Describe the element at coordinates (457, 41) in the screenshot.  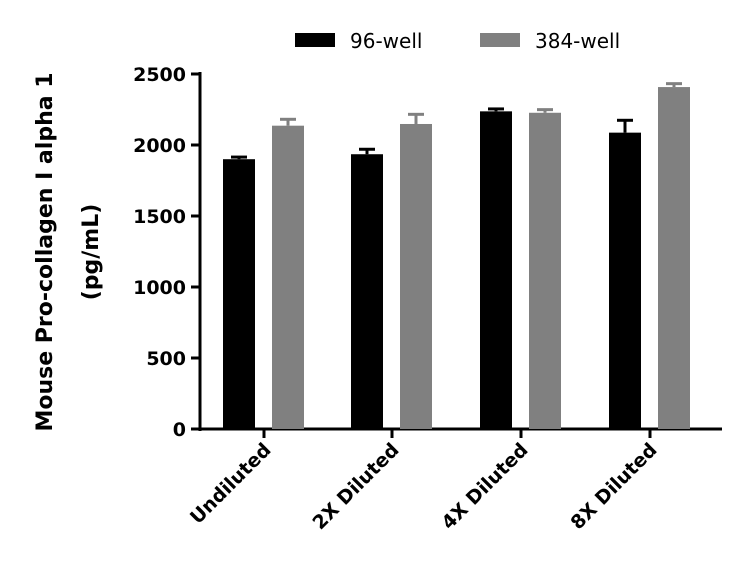
I see `legend: 96-well 384-well` at that location.